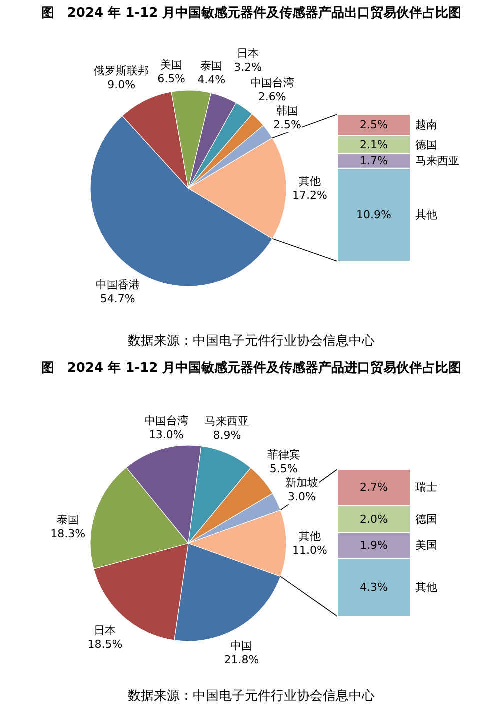 The image size is (502, 710). Describe the element at coordinates (171, 65) in the screenshot. I see `slice-label: 美国` at that location.